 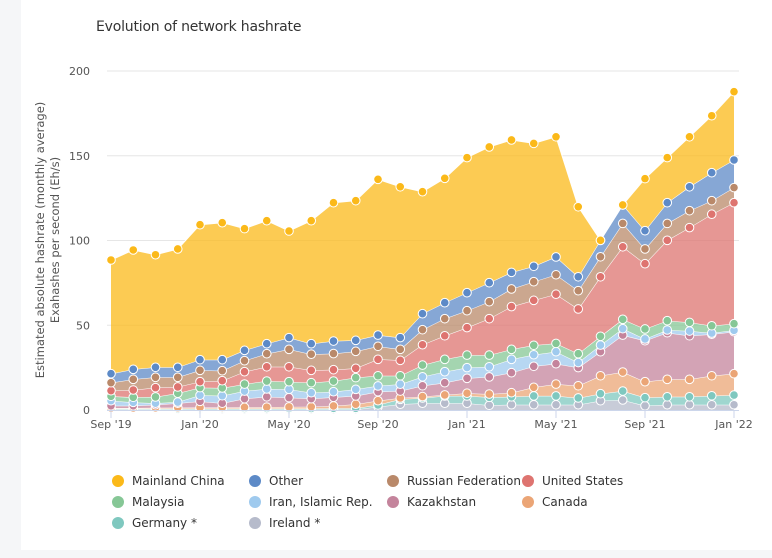 What do you see at coordinates (377, 424) in the screenshot?
I see `x-tick-label: Sep '20` at bounding box center [377, 424].